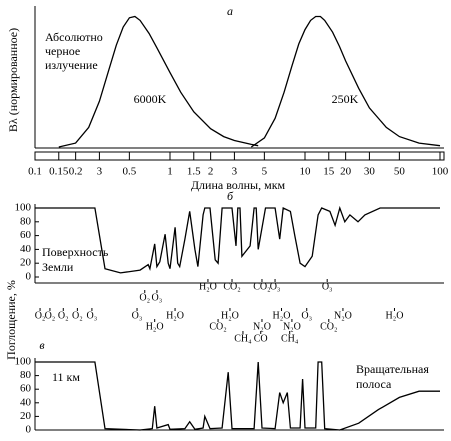  I want to click on x-tick-label: 0.15, so click(59, 172).